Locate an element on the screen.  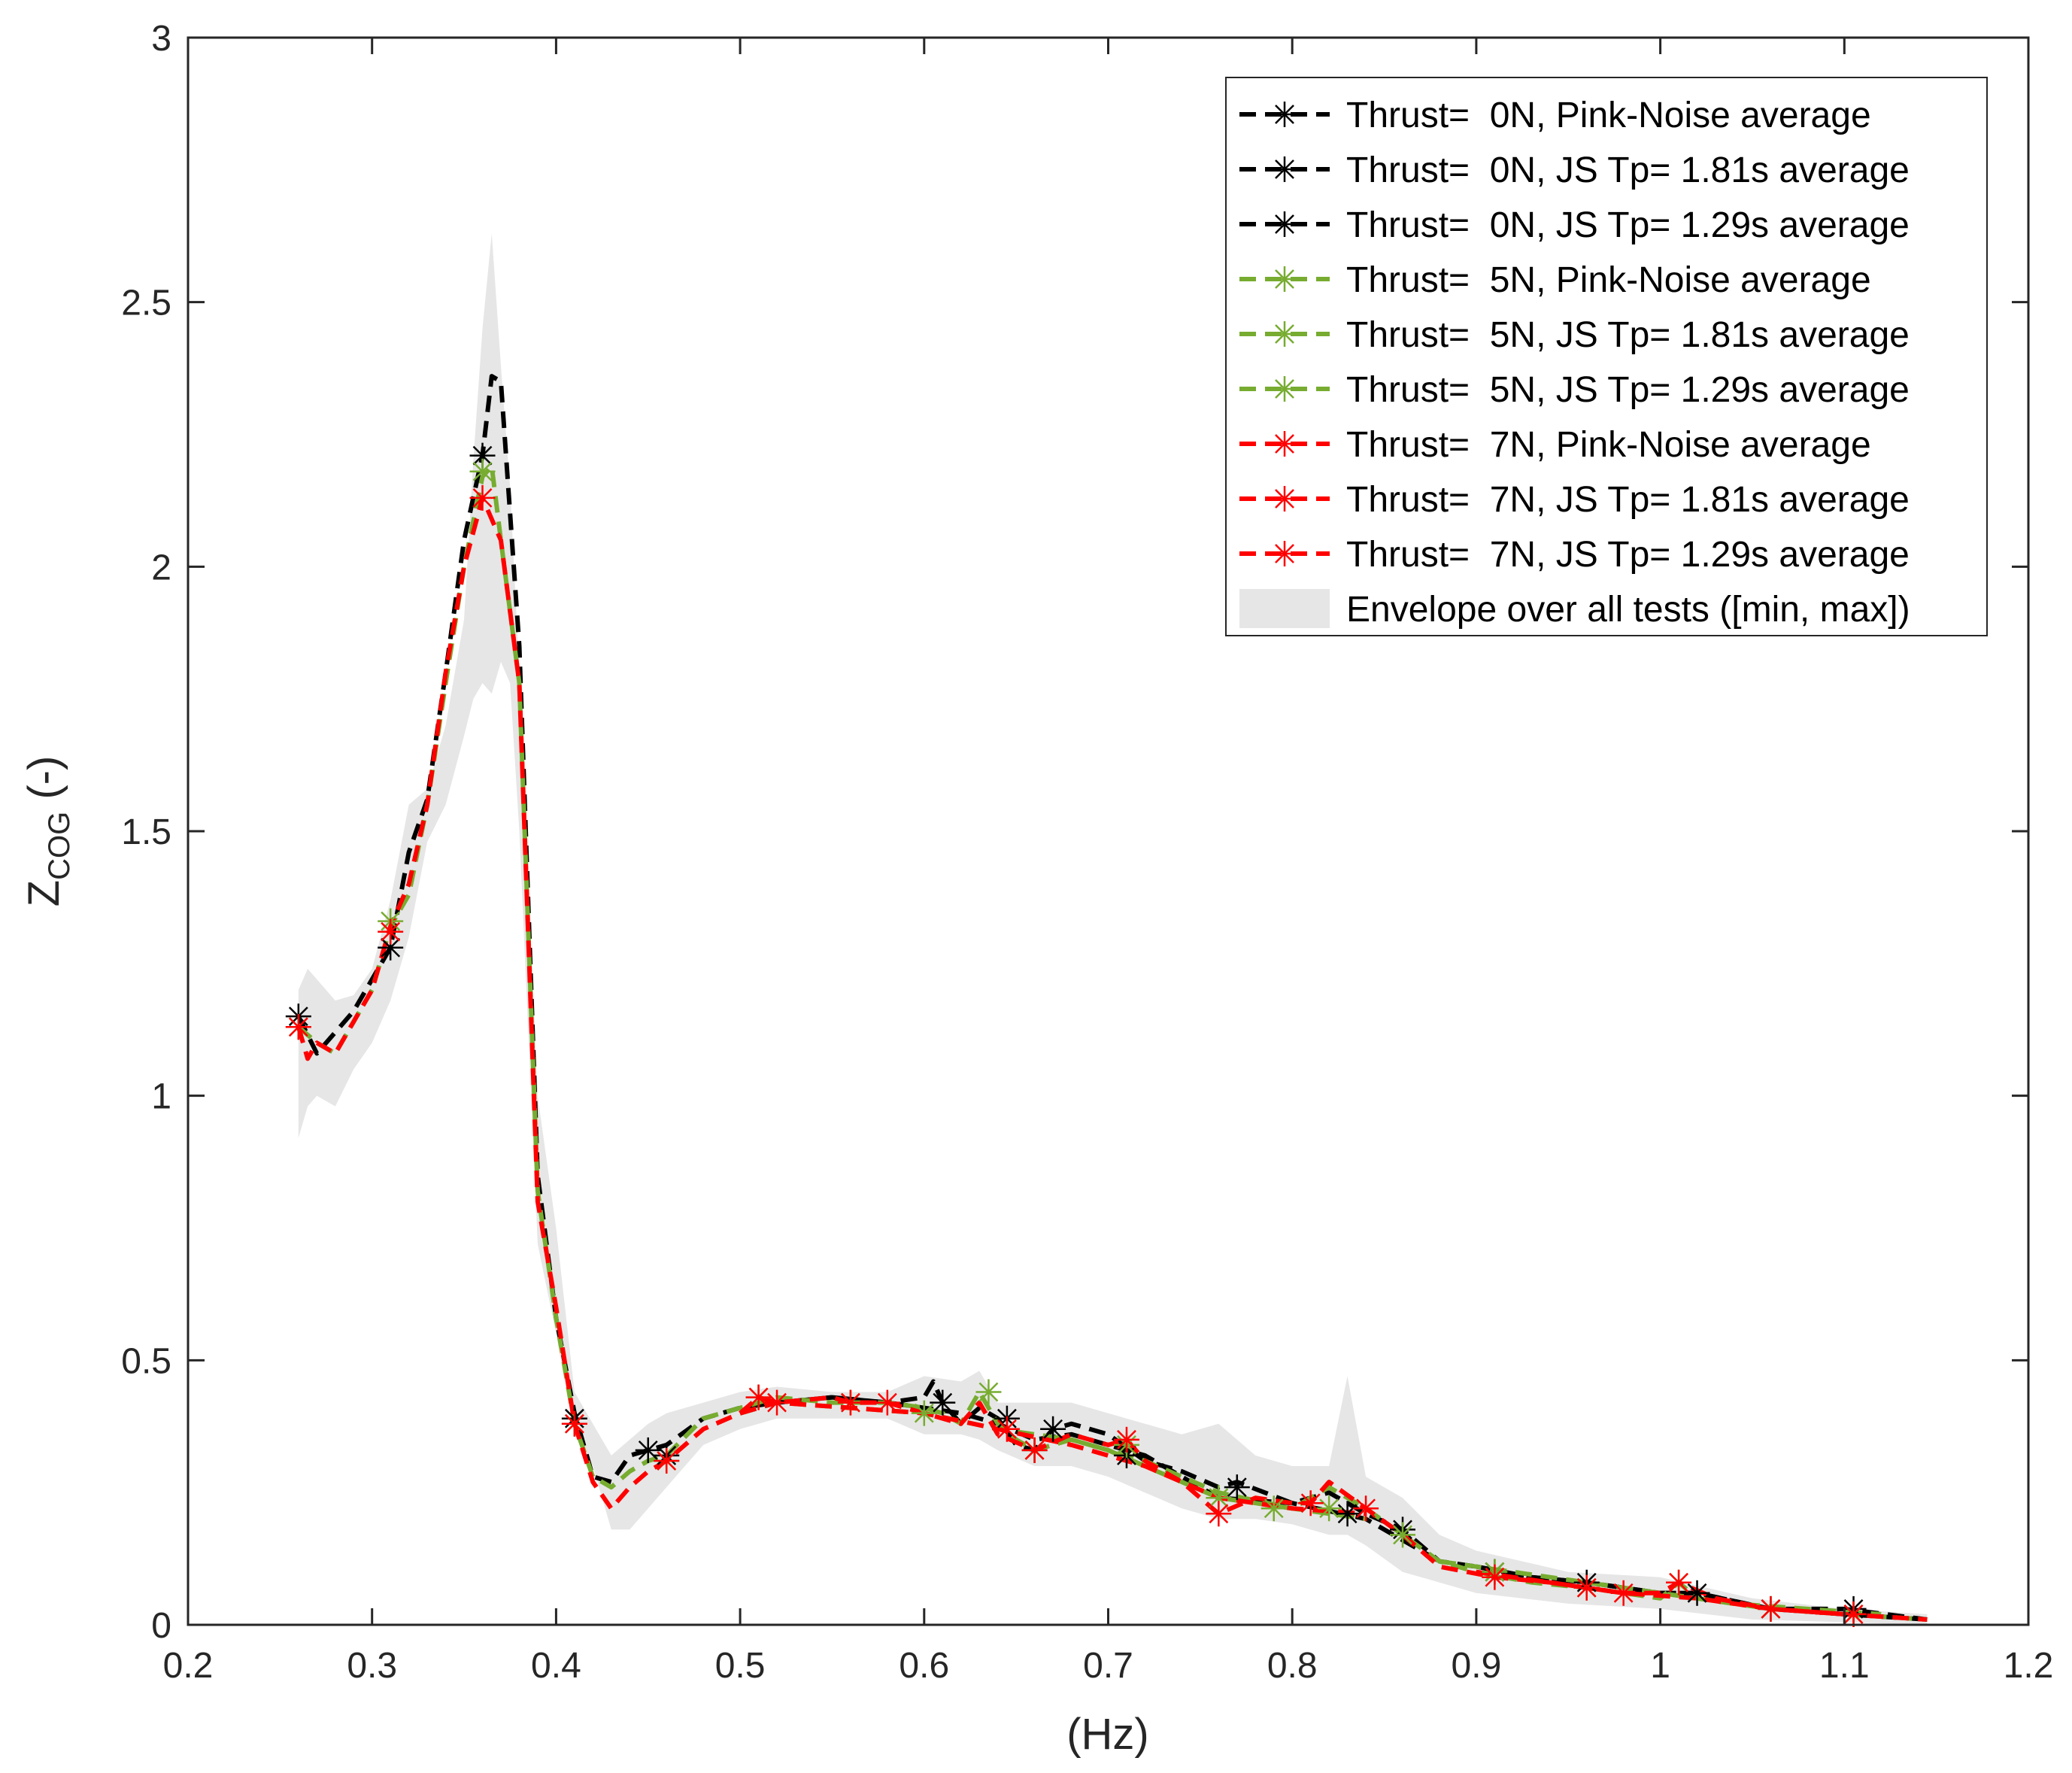
y-tick-label: 0 is located at coordinates (161, 1626).